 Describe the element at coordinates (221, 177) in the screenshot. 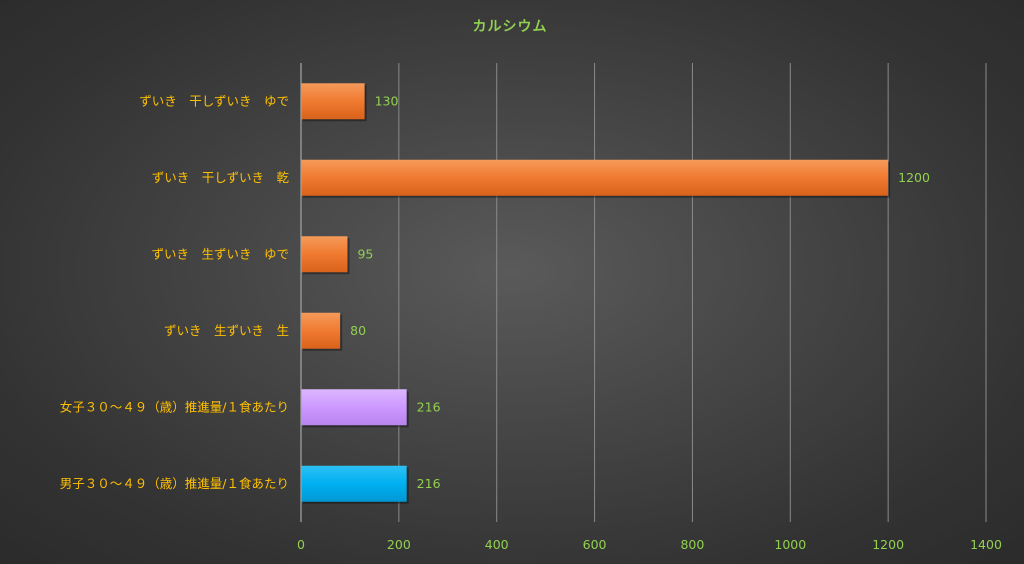

I see `category-label: ずいき 干しずいき 乾` at that location.